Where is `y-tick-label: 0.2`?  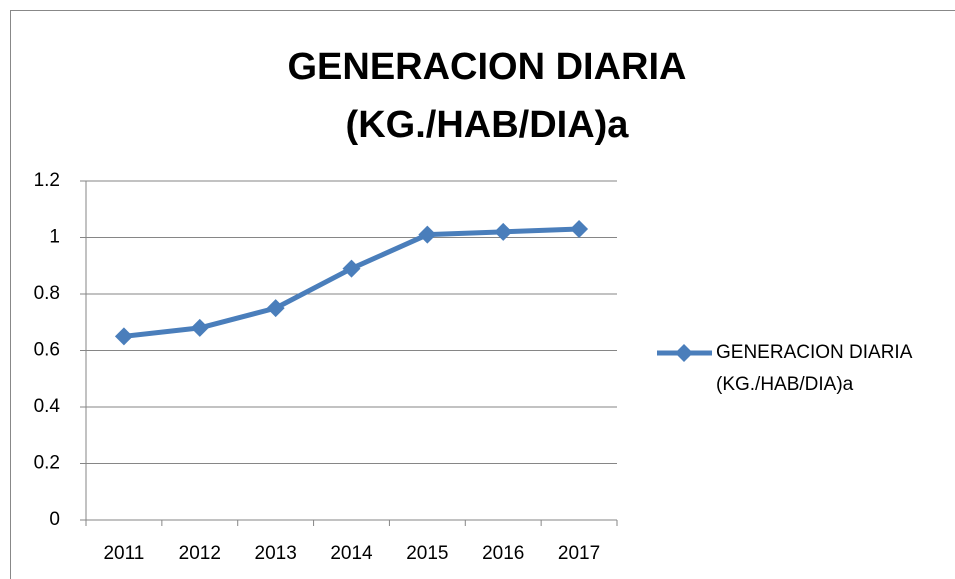 y-tick-label: 0.2 is located at coordinates (47, 463).